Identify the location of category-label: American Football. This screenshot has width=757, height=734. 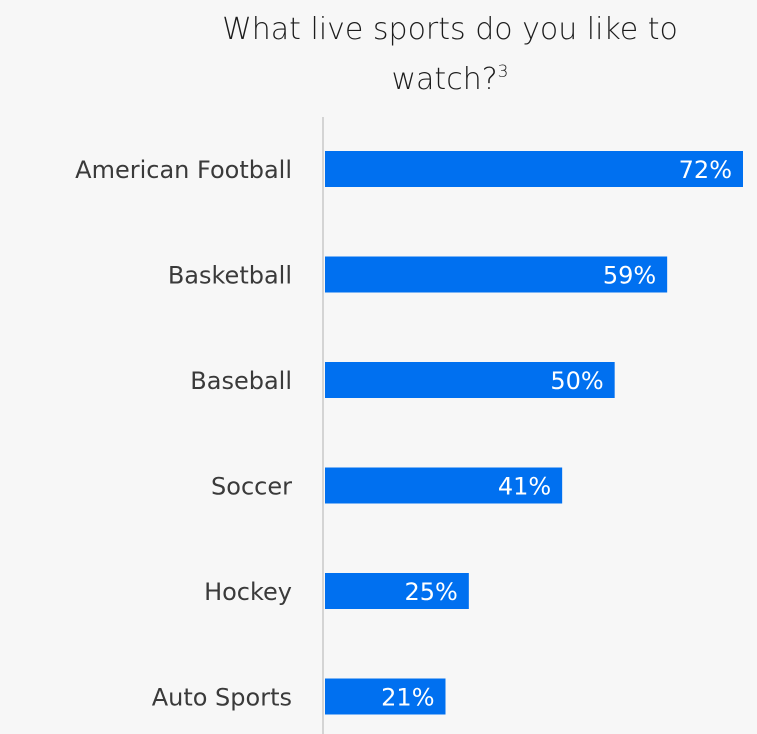
(183, 170).